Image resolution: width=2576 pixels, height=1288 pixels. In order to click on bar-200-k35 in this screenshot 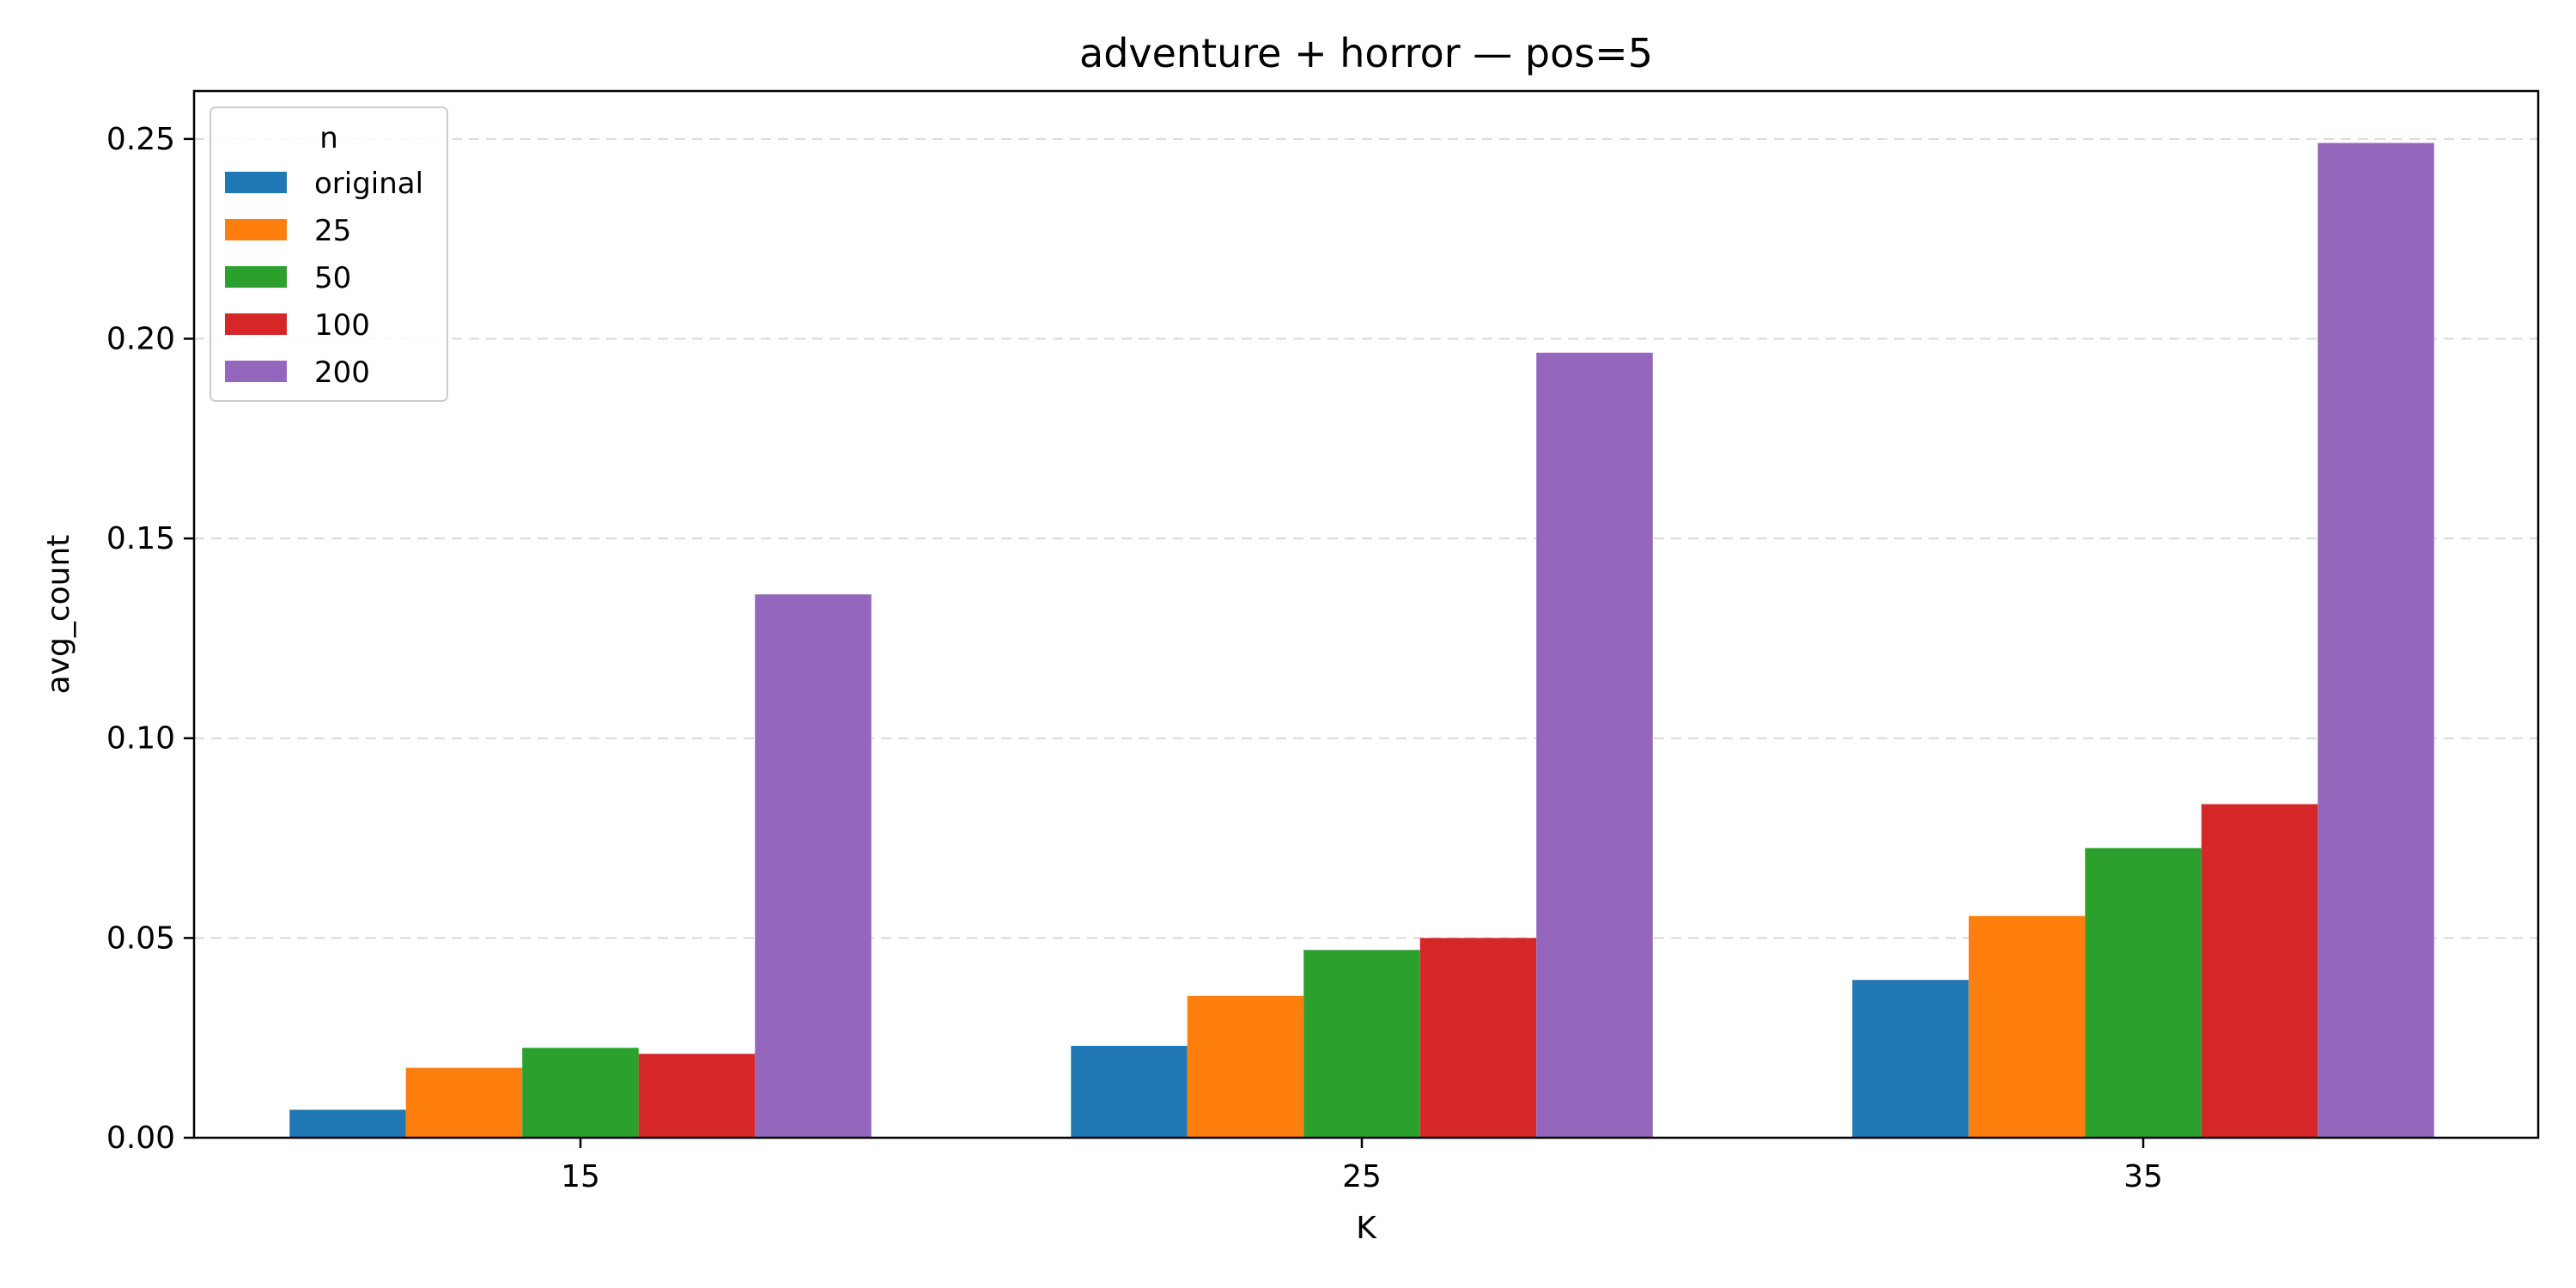, I will do `click(2376, 640)`.